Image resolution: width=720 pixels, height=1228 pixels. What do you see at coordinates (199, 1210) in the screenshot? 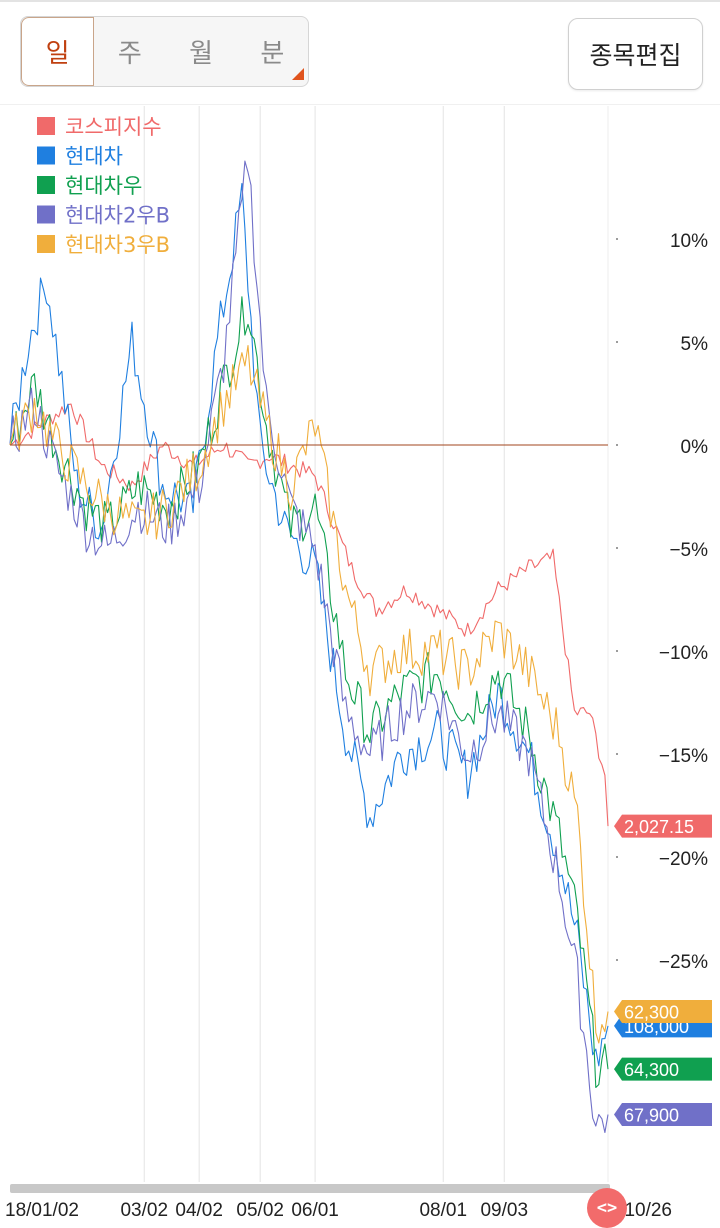
I see `x-tick-label: 04/02` at bounding box center [199, 1210].